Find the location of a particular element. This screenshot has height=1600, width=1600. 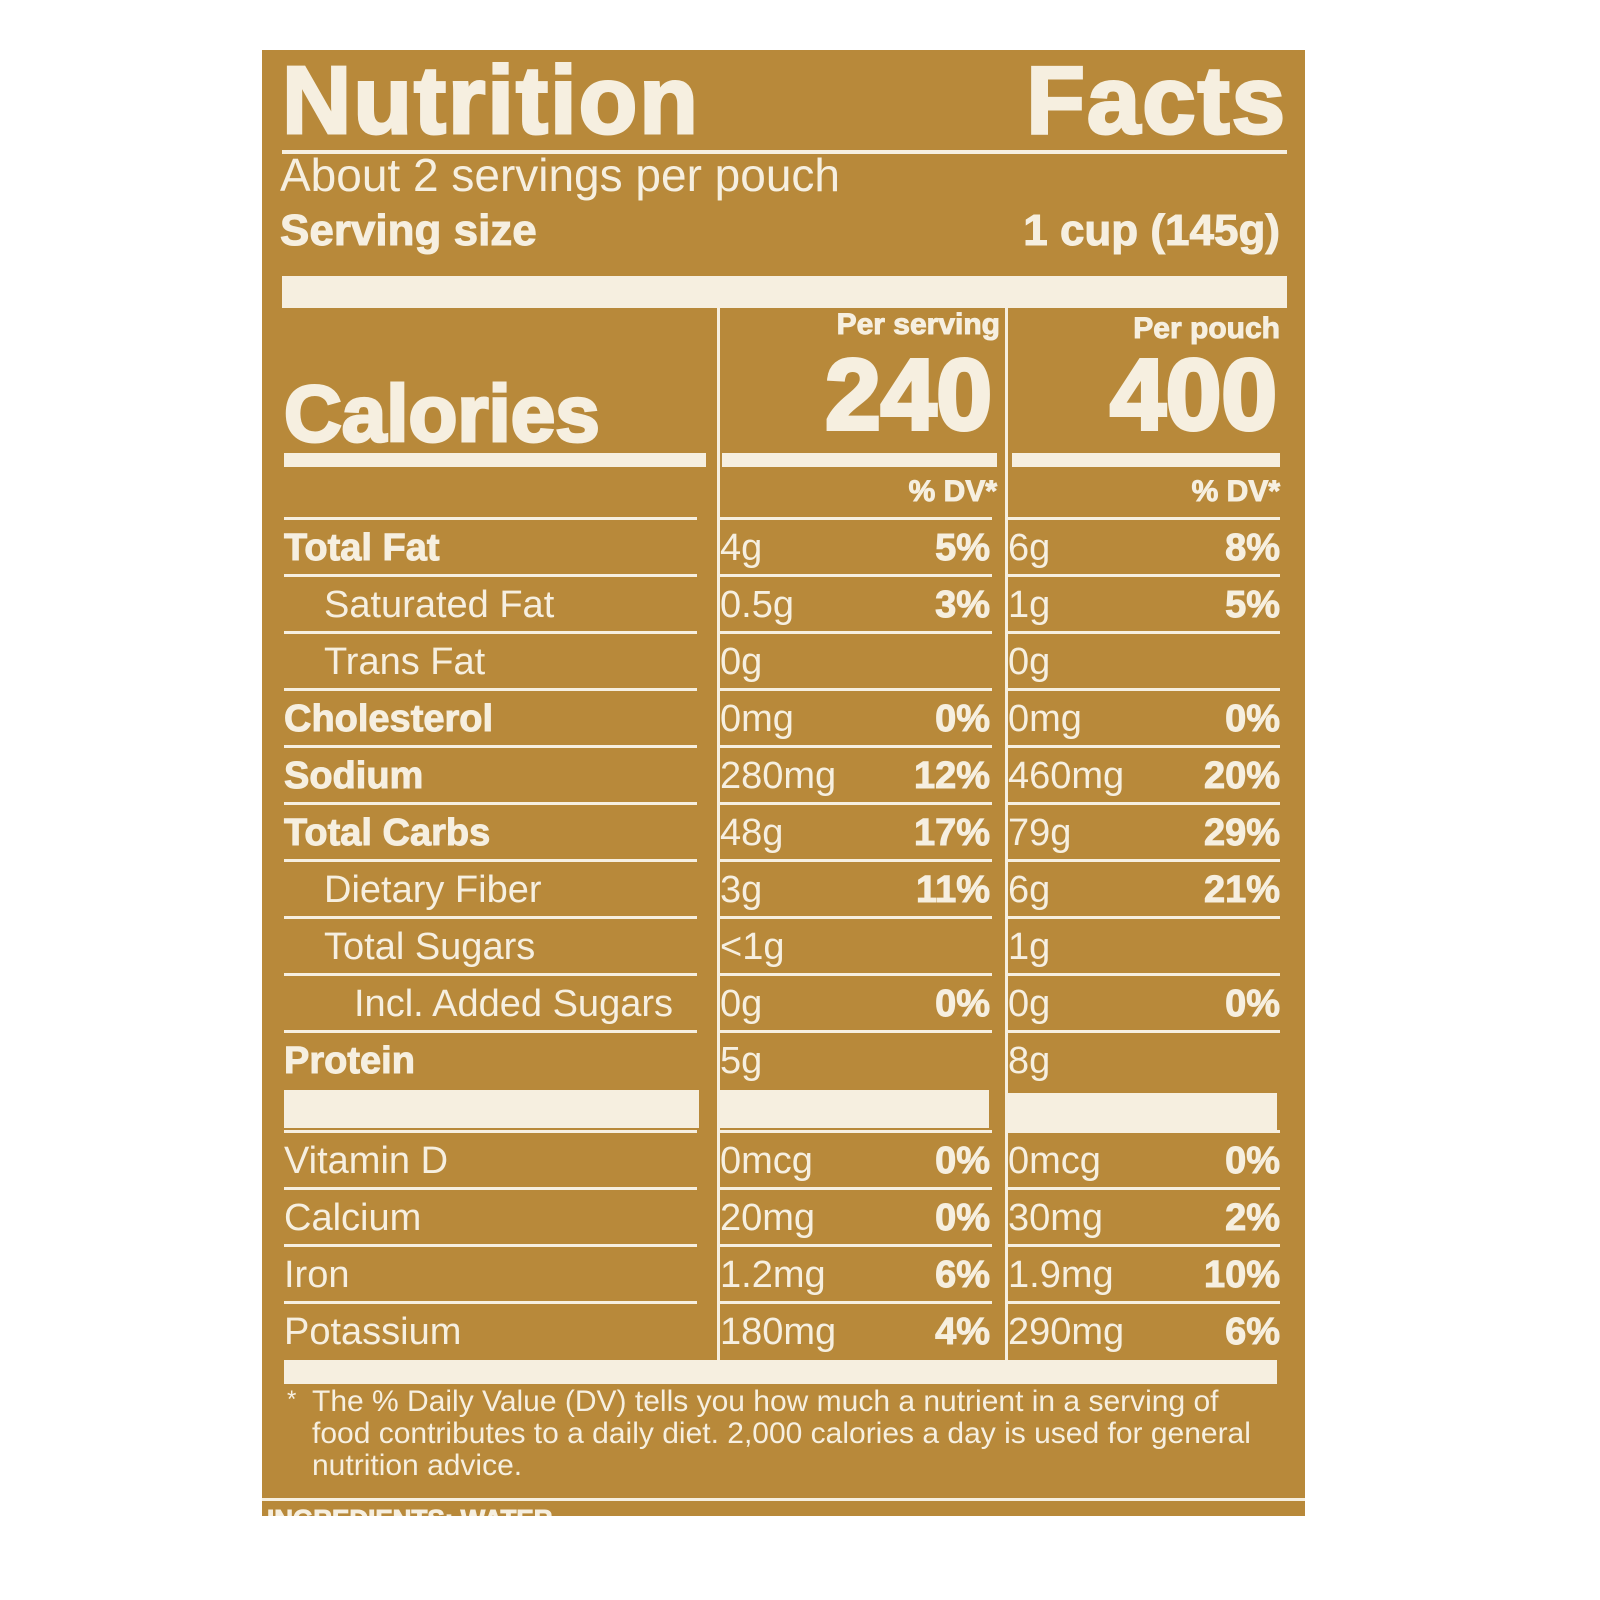

nutrient-row: Potassium 180mg 4% 290mg 6% is located at coordinates (783, 1331).